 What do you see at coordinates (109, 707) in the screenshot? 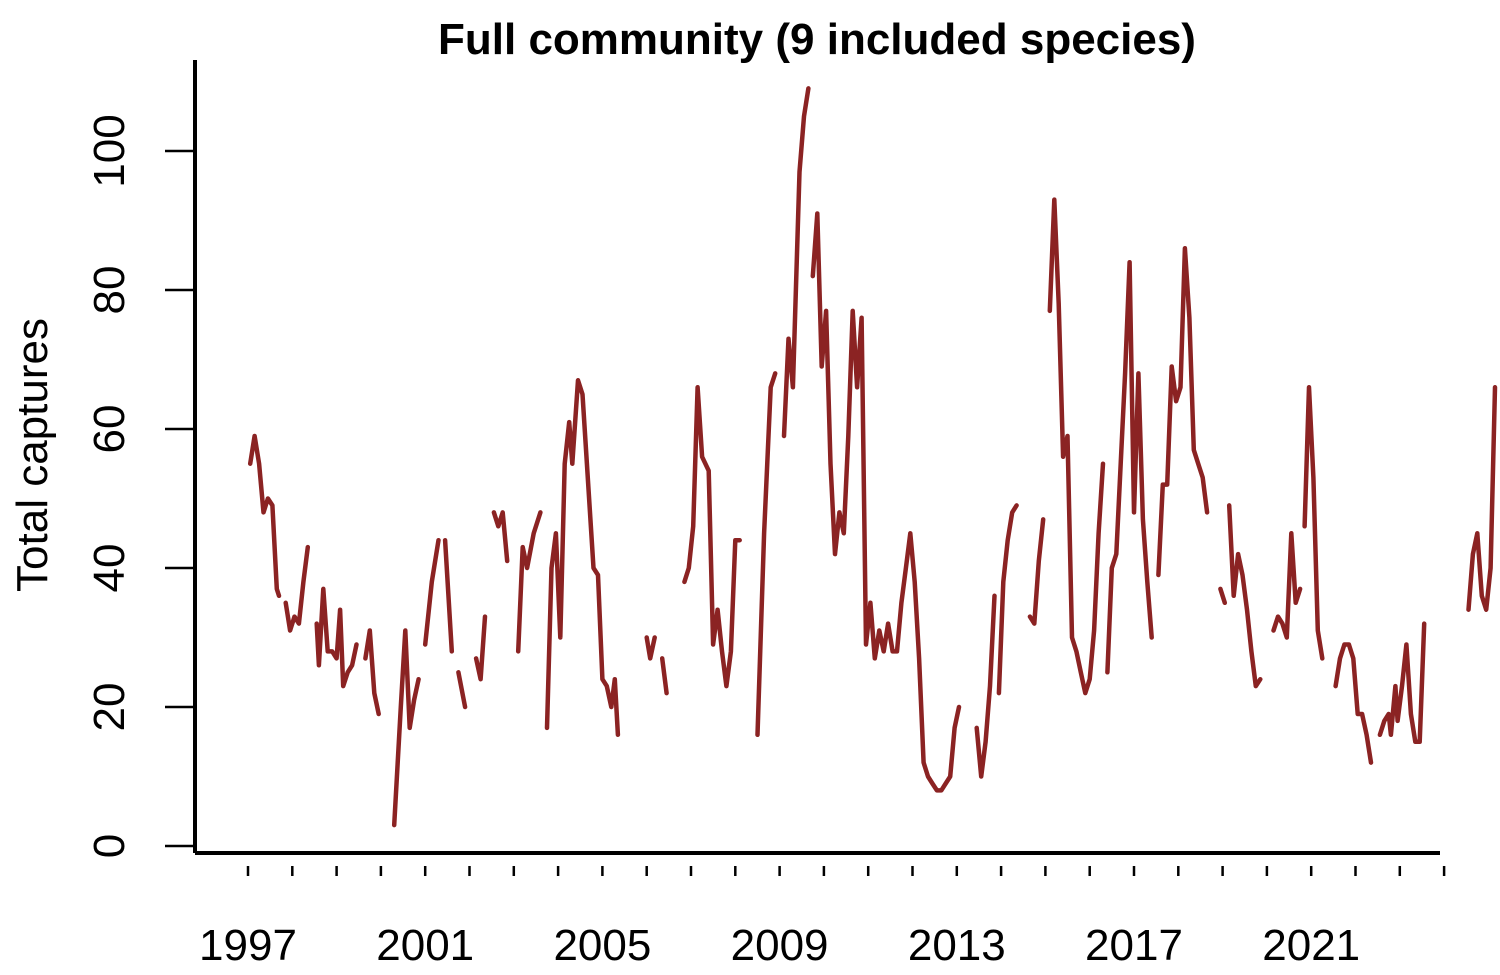
I see `y-tick-label: 20` at bounding box center [109, 707].